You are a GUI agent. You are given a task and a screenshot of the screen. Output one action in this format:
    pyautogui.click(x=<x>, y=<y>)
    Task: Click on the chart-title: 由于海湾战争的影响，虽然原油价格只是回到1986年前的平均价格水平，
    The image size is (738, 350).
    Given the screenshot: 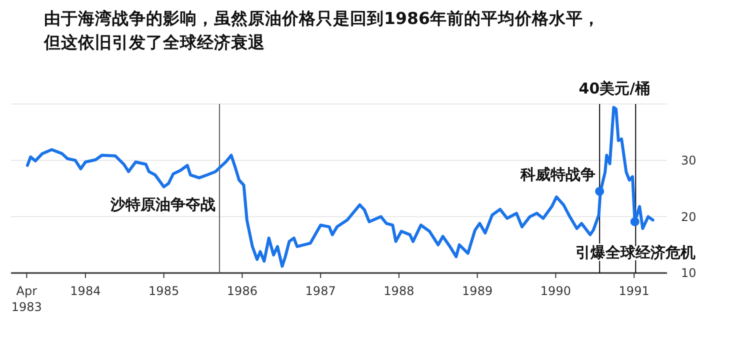 What is the action you would take?
    pyautogui.click(x=322, y=18)
    